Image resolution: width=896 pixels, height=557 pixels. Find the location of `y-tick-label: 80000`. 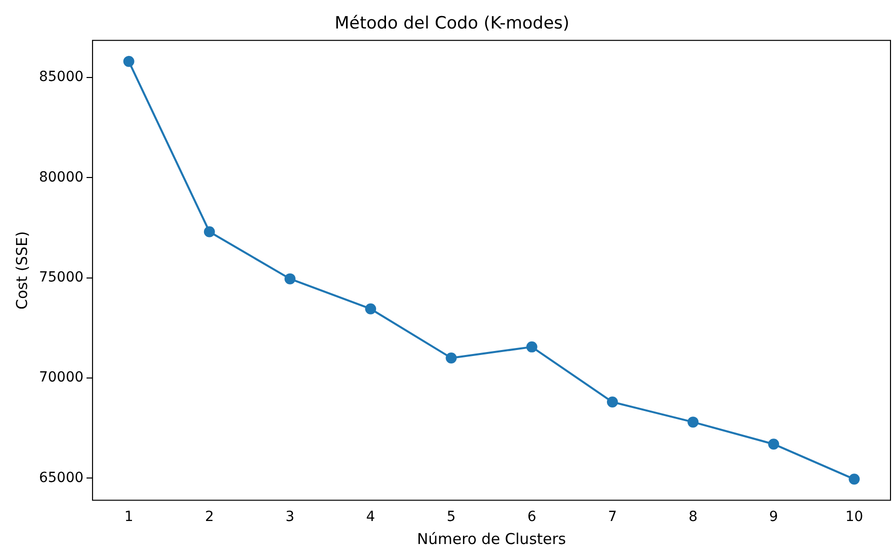

y-tick-label: 80000 is located at coordinates (61, 177).